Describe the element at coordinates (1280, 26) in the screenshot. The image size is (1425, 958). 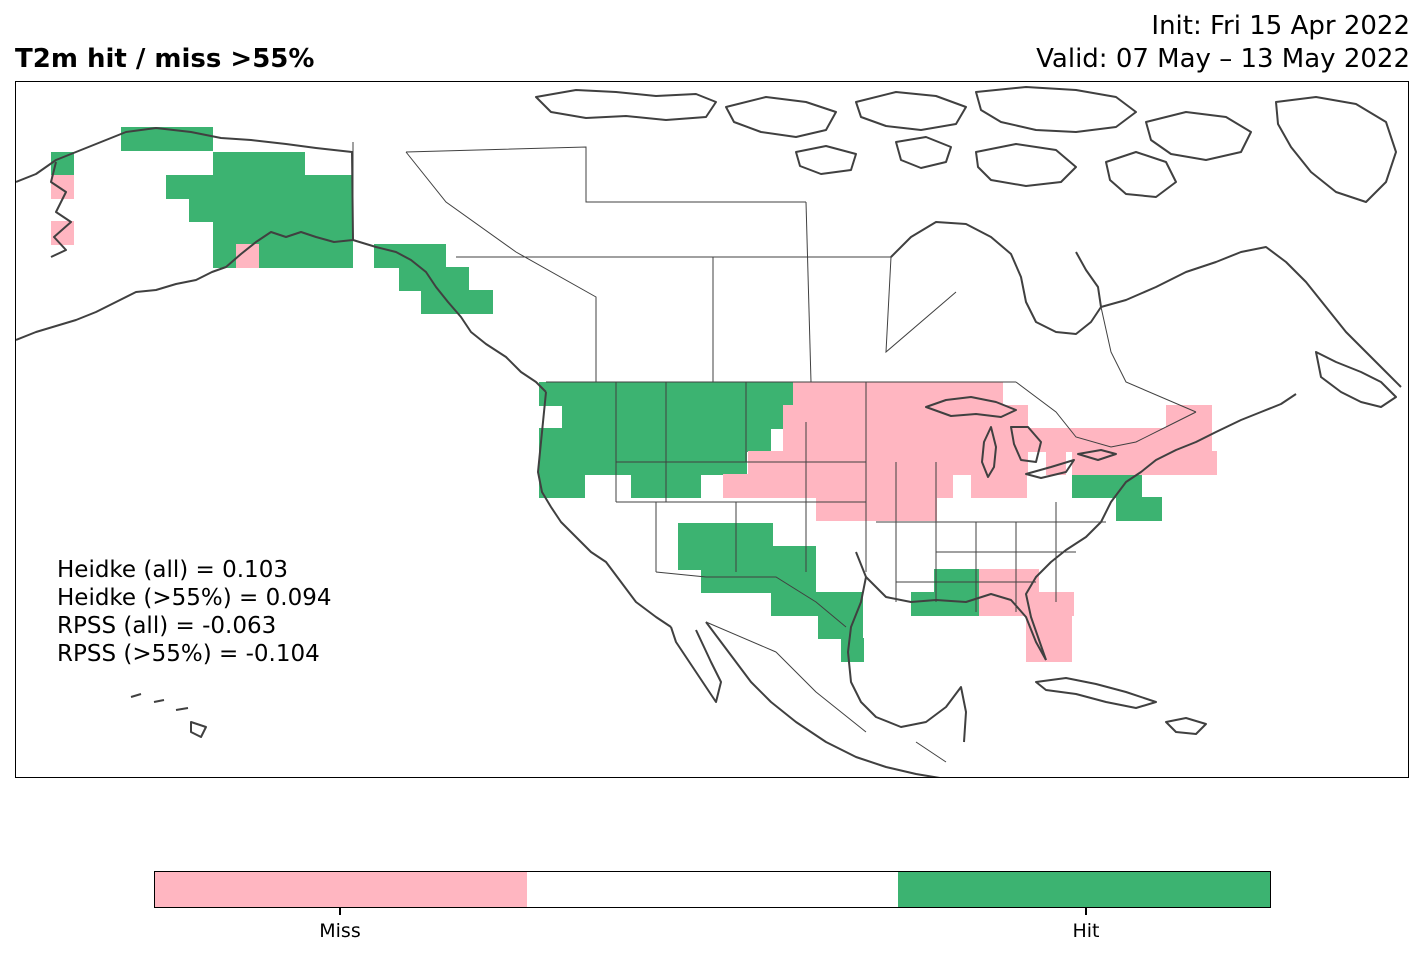
I see `init-date: Init: Fri 15 Apr 2022` at that location.